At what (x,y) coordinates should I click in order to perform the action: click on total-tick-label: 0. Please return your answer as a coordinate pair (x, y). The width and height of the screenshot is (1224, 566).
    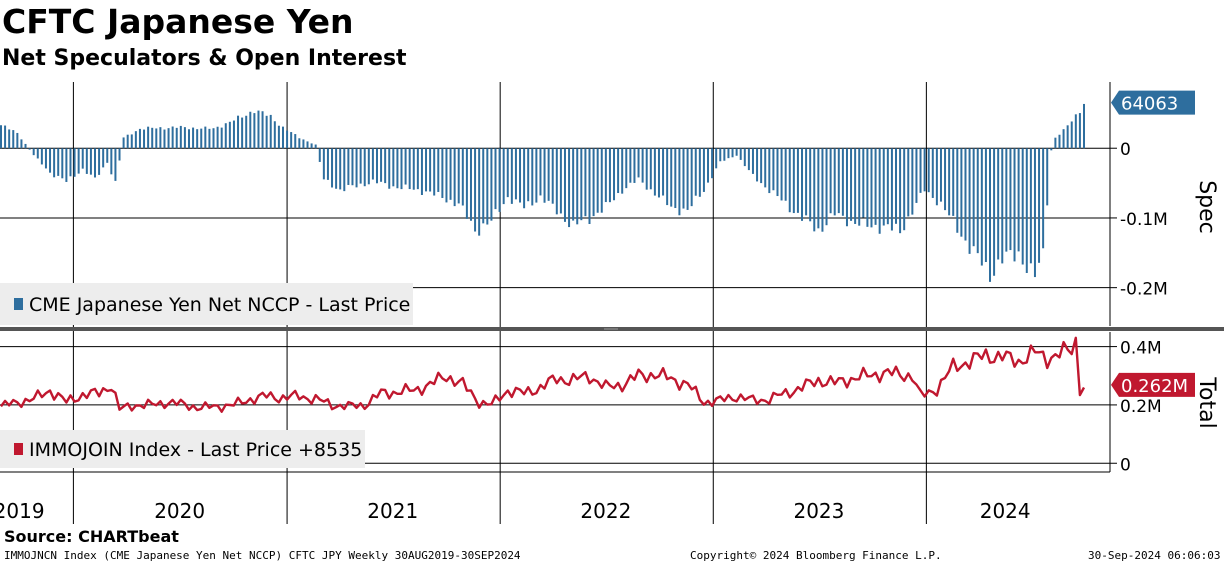
    Looking at the image, I should click on (1125, 465).